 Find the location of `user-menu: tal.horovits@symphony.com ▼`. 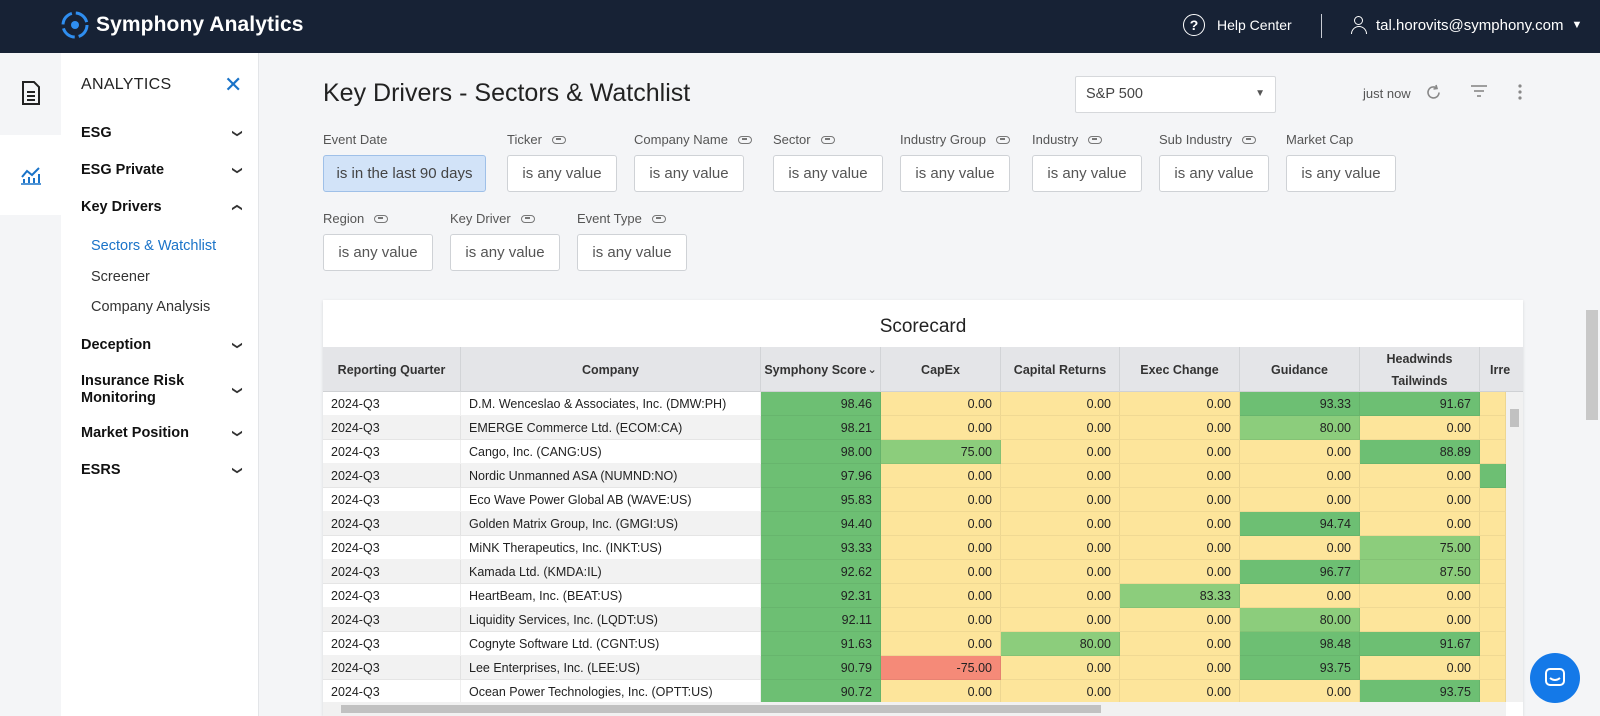

user-menu: tal.horovits@symphony.com ▼ is located at coordinates (1466, 25).